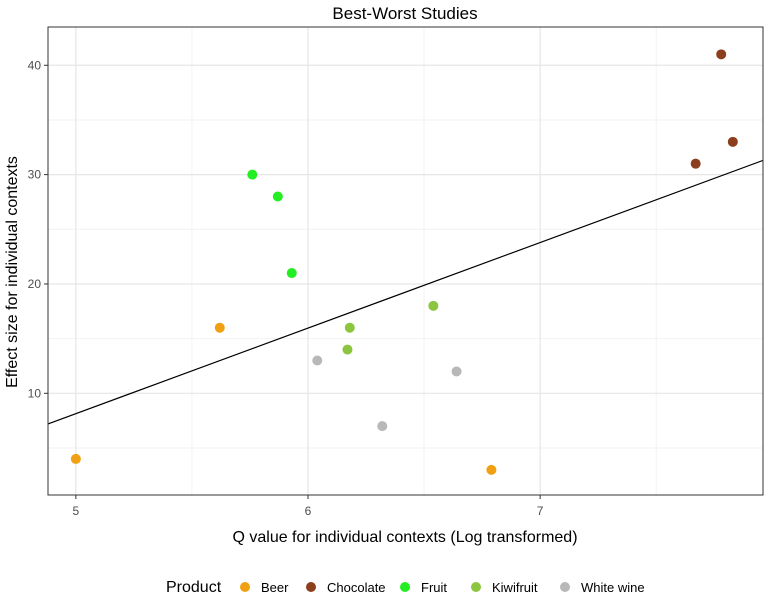  Describe the element at coordinates (613, 587) in the screenshot. I see `legend-label: White wine` at that location.